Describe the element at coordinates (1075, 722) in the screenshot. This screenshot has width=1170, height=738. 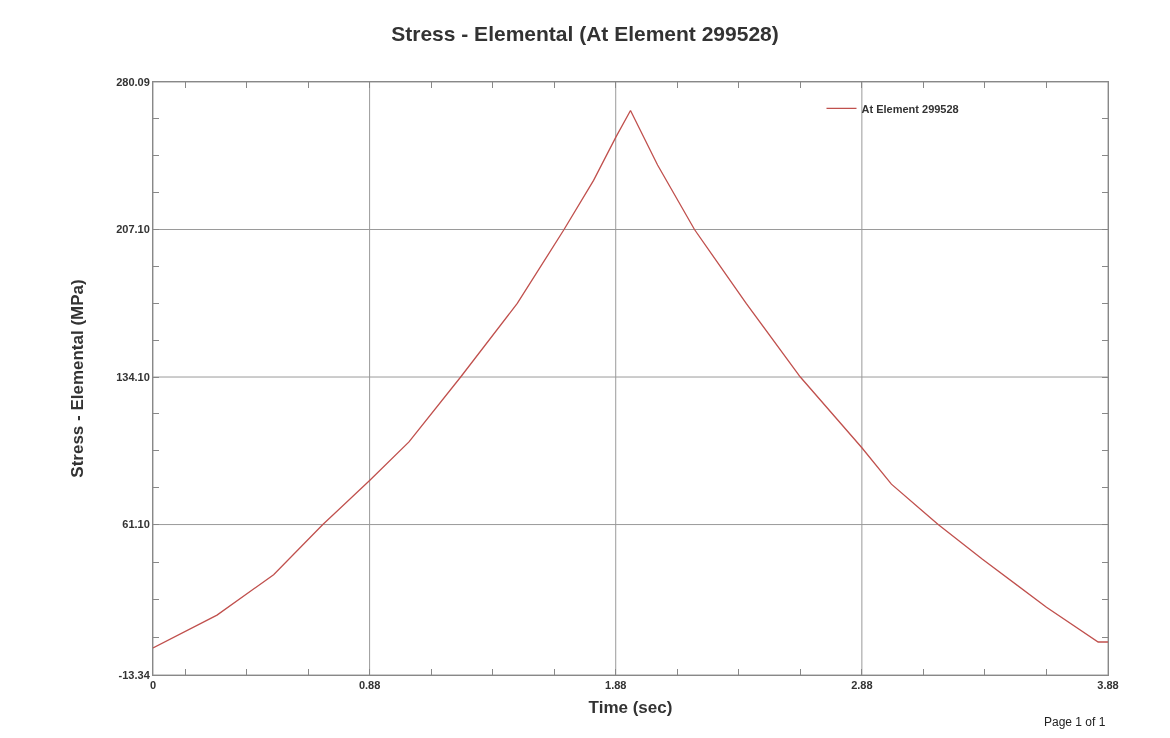
I see `text: Page 1 of 1` at that location.